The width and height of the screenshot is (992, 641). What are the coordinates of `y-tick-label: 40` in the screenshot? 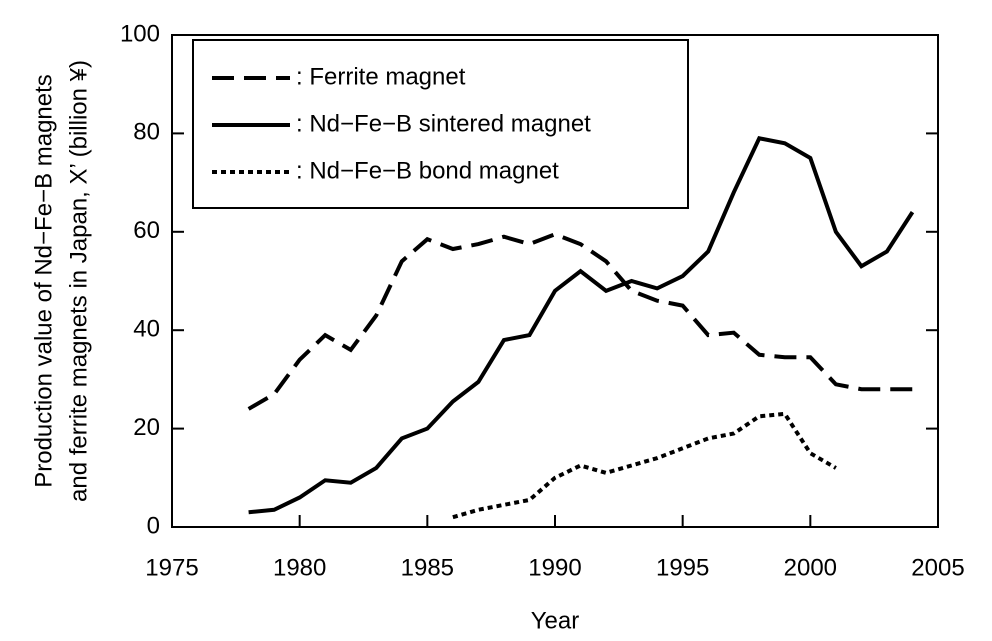 It's located at (146, 329).